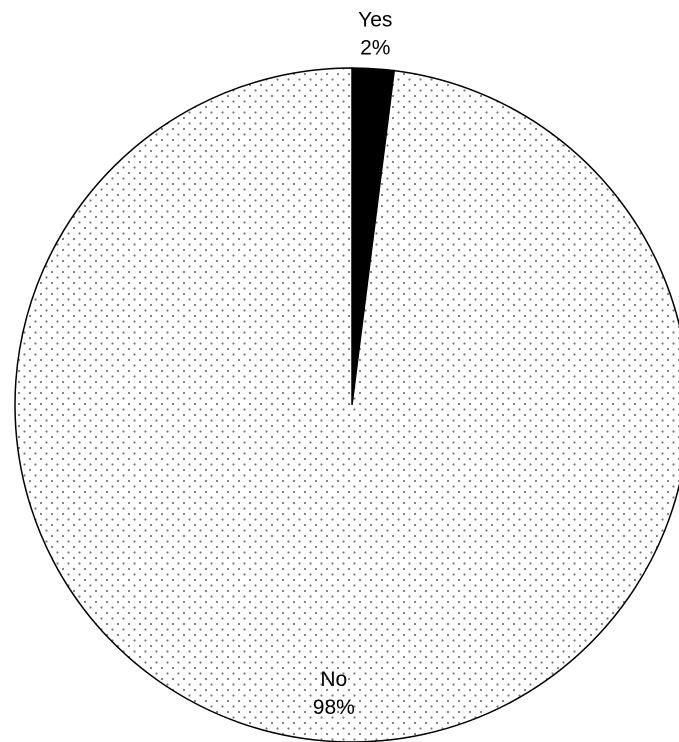  What do you see at coordinates (334, 707) in the screenshot?
I see `slice-value-label: 98%` at bounding box center [334, 707].